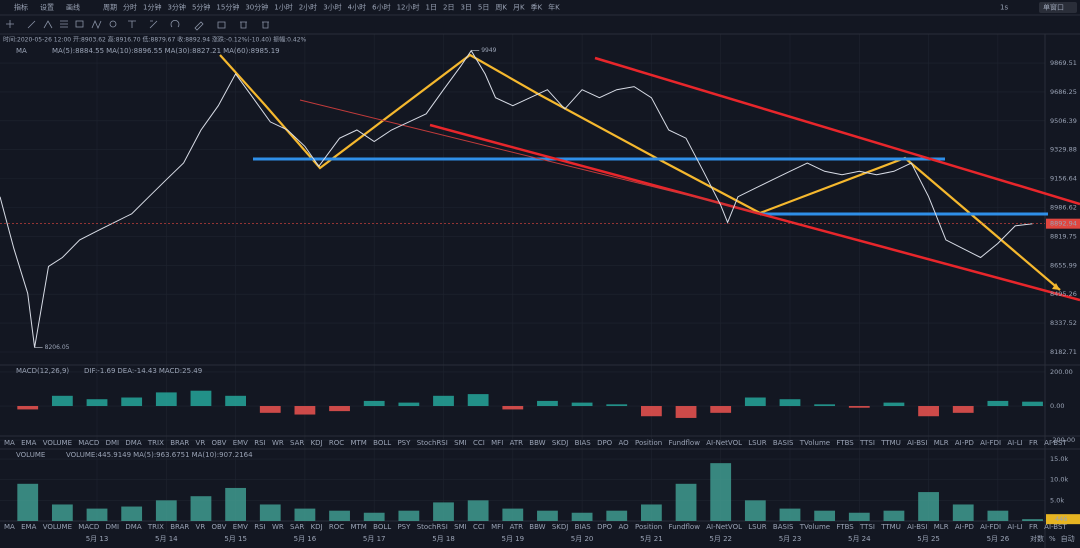 This screenshot has height=548, width=1080. Describe the element at coordinates (133, 527) in the screenshot. I see `indicator-tab: DMA` at that location.